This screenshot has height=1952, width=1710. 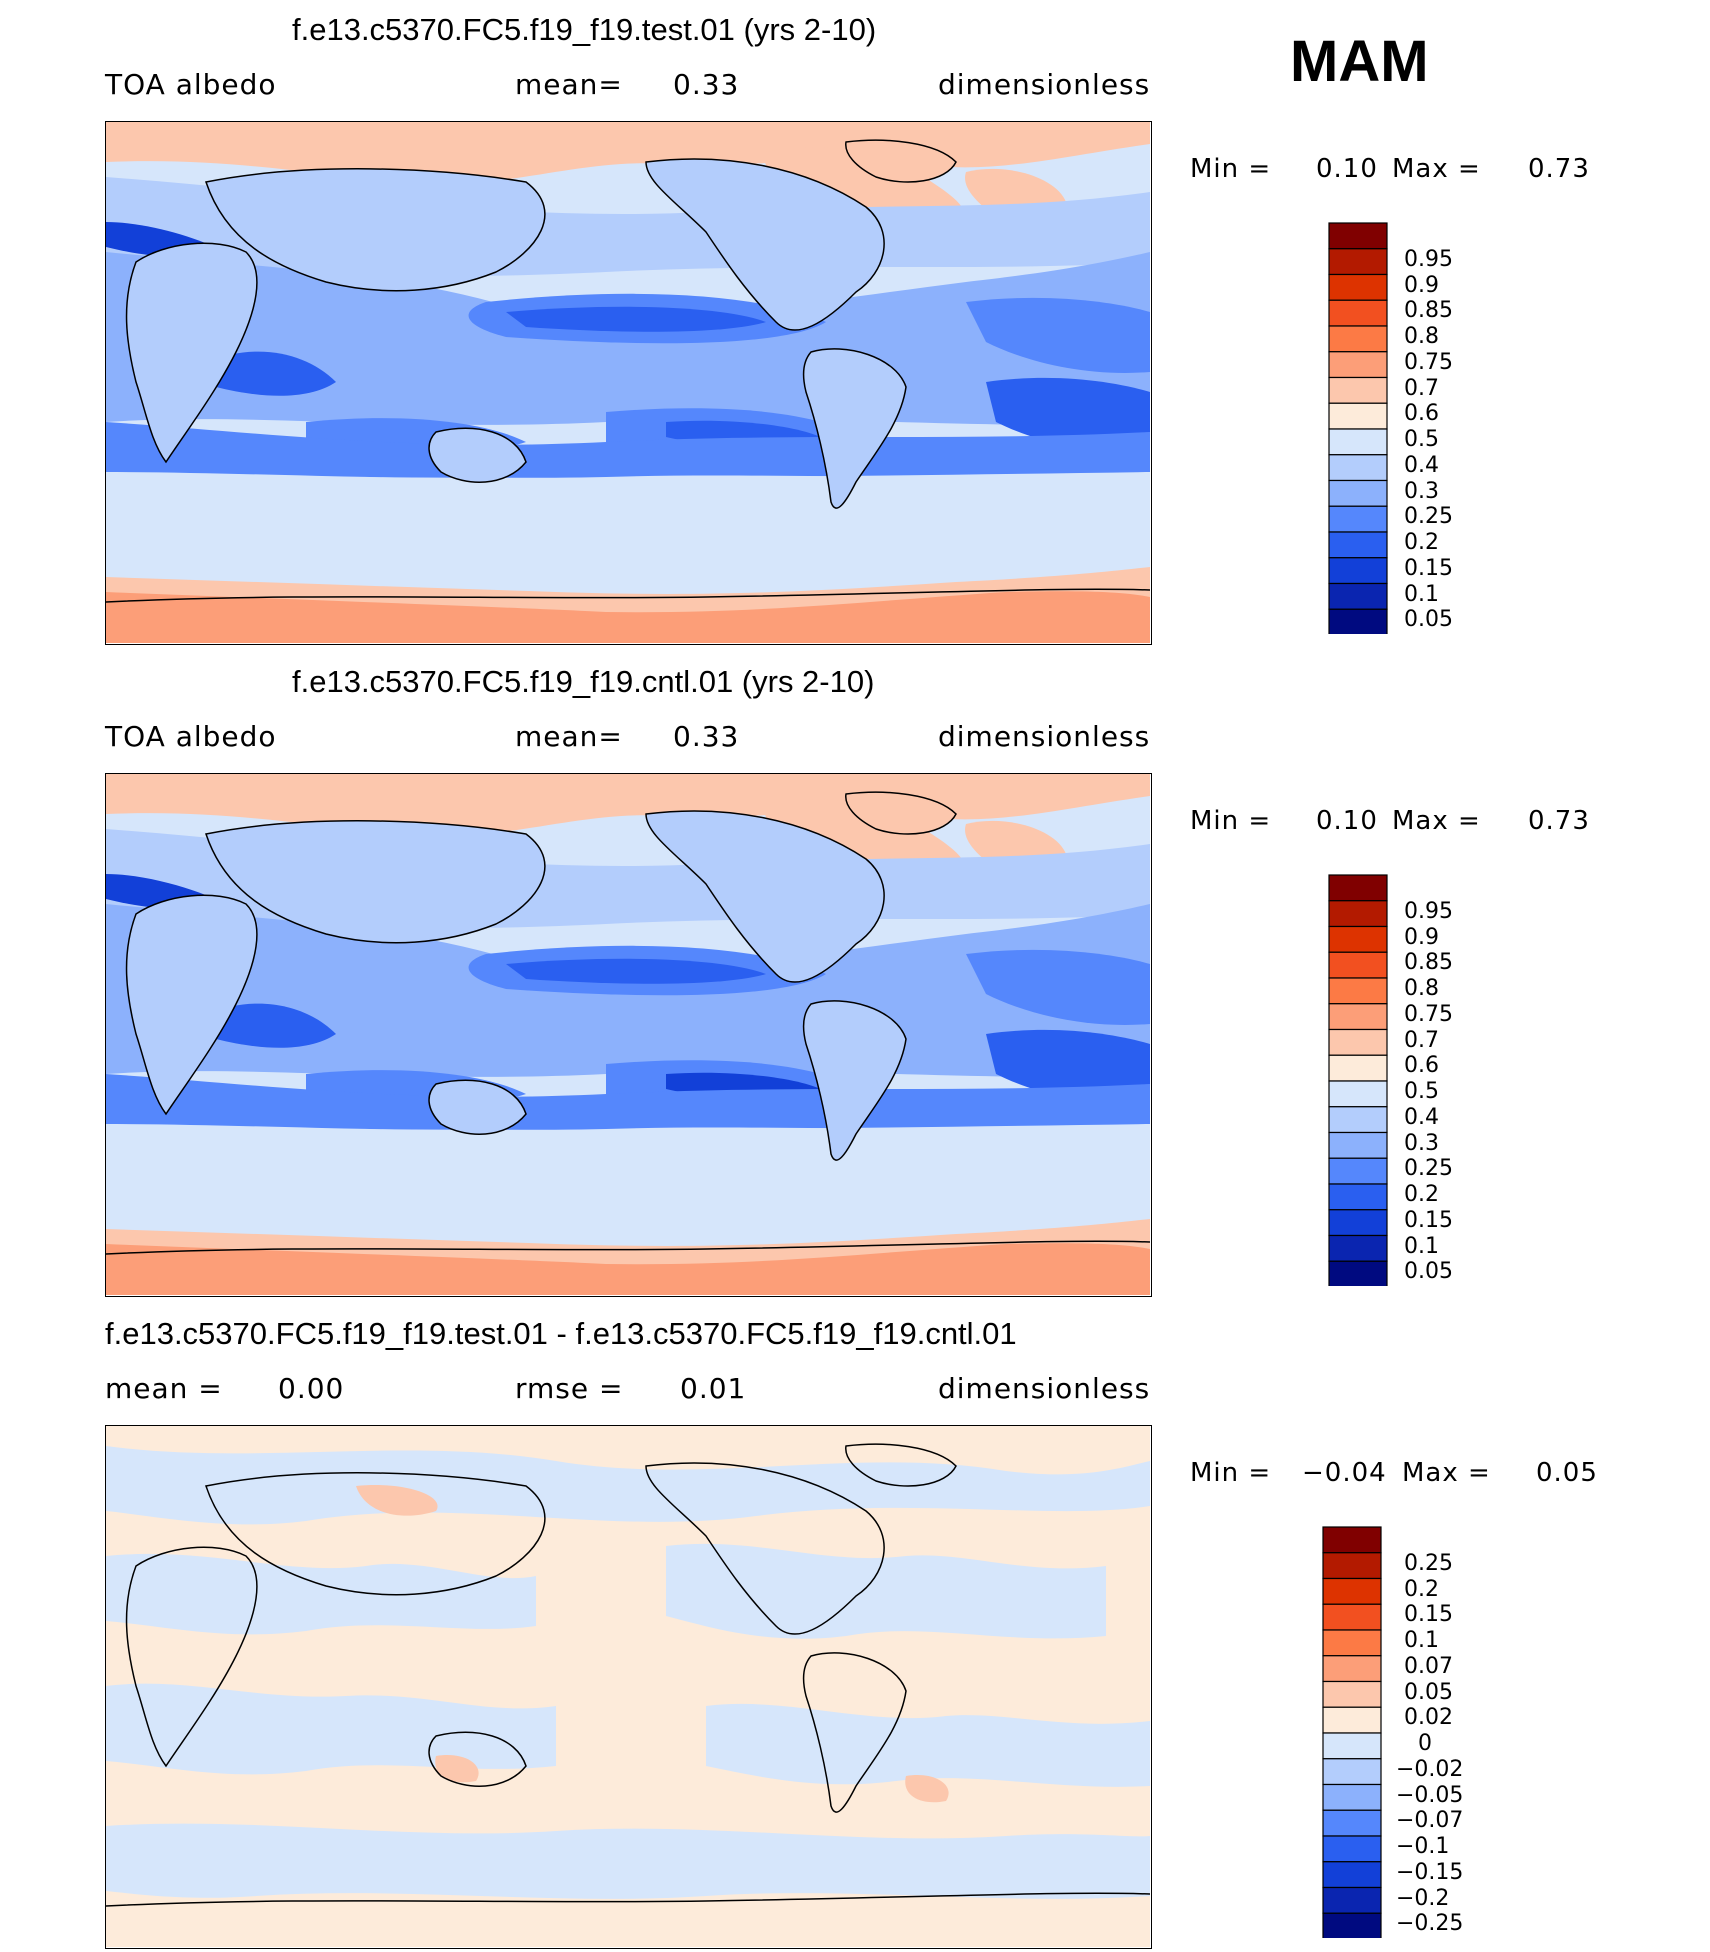 I want to click on colorbar-label: 0, so click(x=1425, y=1743).